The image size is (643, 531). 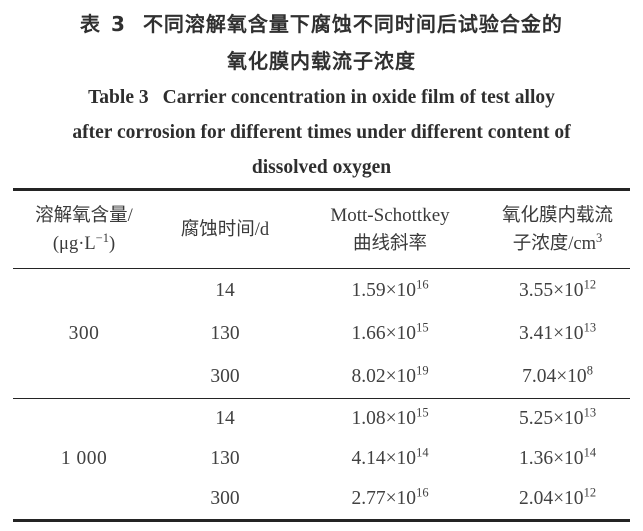 What do you see at coordinates (321, 167) in the screenshot?
I see `table-title-en-line3: dissolved oxygen` at bounding box center [321, 167].